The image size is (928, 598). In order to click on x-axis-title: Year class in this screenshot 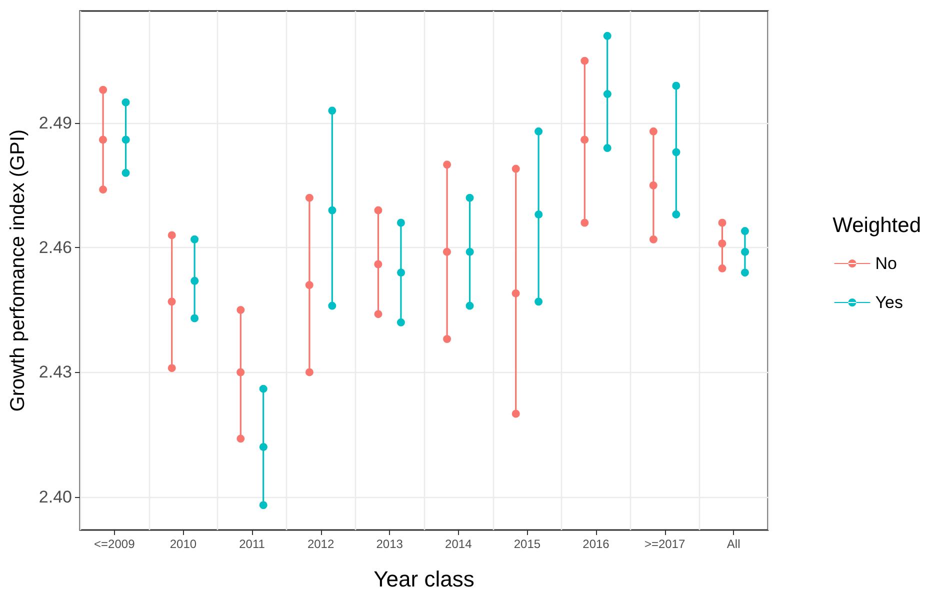, I will do `click(424, 579)`.